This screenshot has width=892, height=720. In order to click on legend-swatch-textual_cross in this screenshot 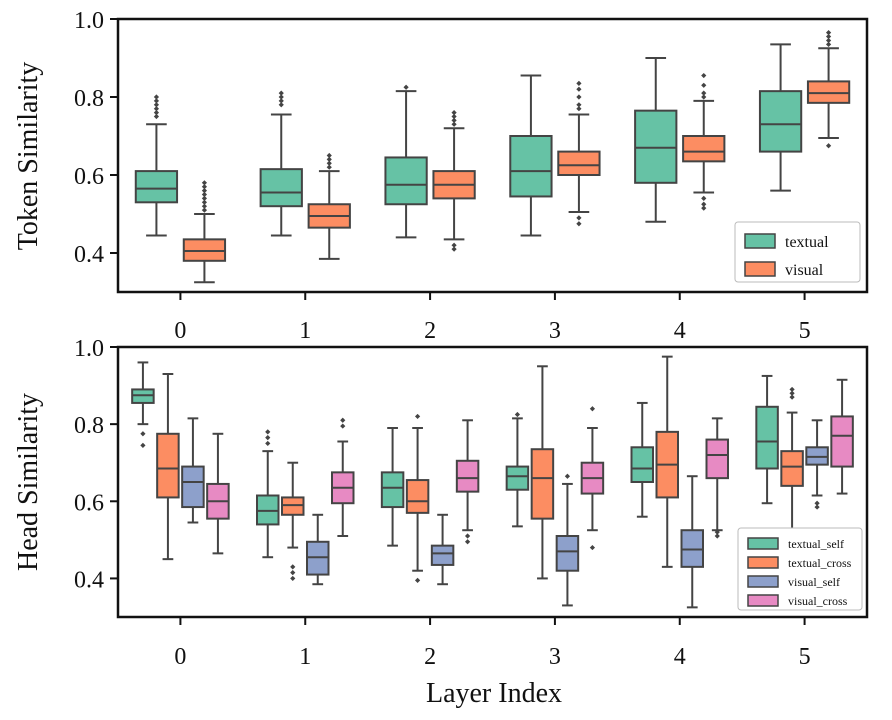, I will do `click(763, 562)`.